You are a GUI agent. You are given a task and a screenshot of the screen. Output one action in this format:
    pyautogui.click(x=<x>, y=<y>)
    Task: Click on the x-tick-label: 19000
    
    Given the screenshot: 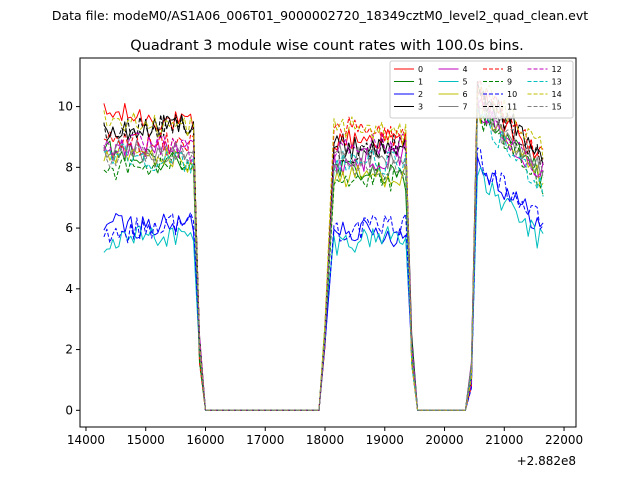 What is the action you would take?
    pyautogui.click(x=385, y=440)
    